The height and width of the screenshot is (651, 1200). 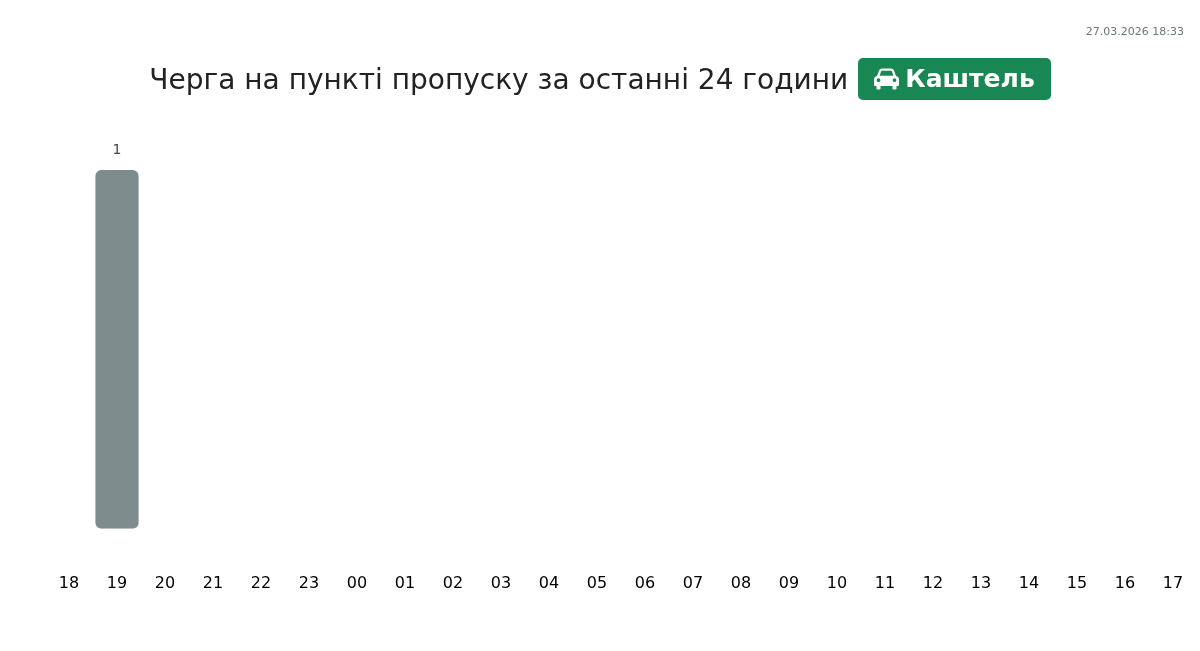 I want to click on data-label: 1, so click(x=117, y=148).